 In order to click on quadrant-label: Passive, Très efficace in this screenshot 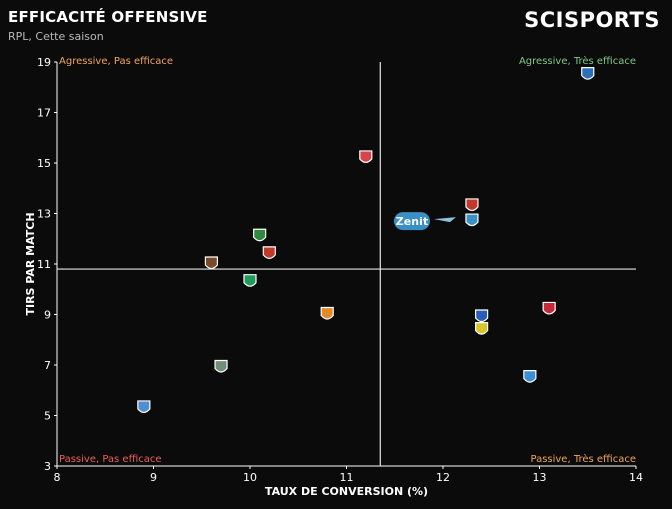, I will do `click(583, 459)`.